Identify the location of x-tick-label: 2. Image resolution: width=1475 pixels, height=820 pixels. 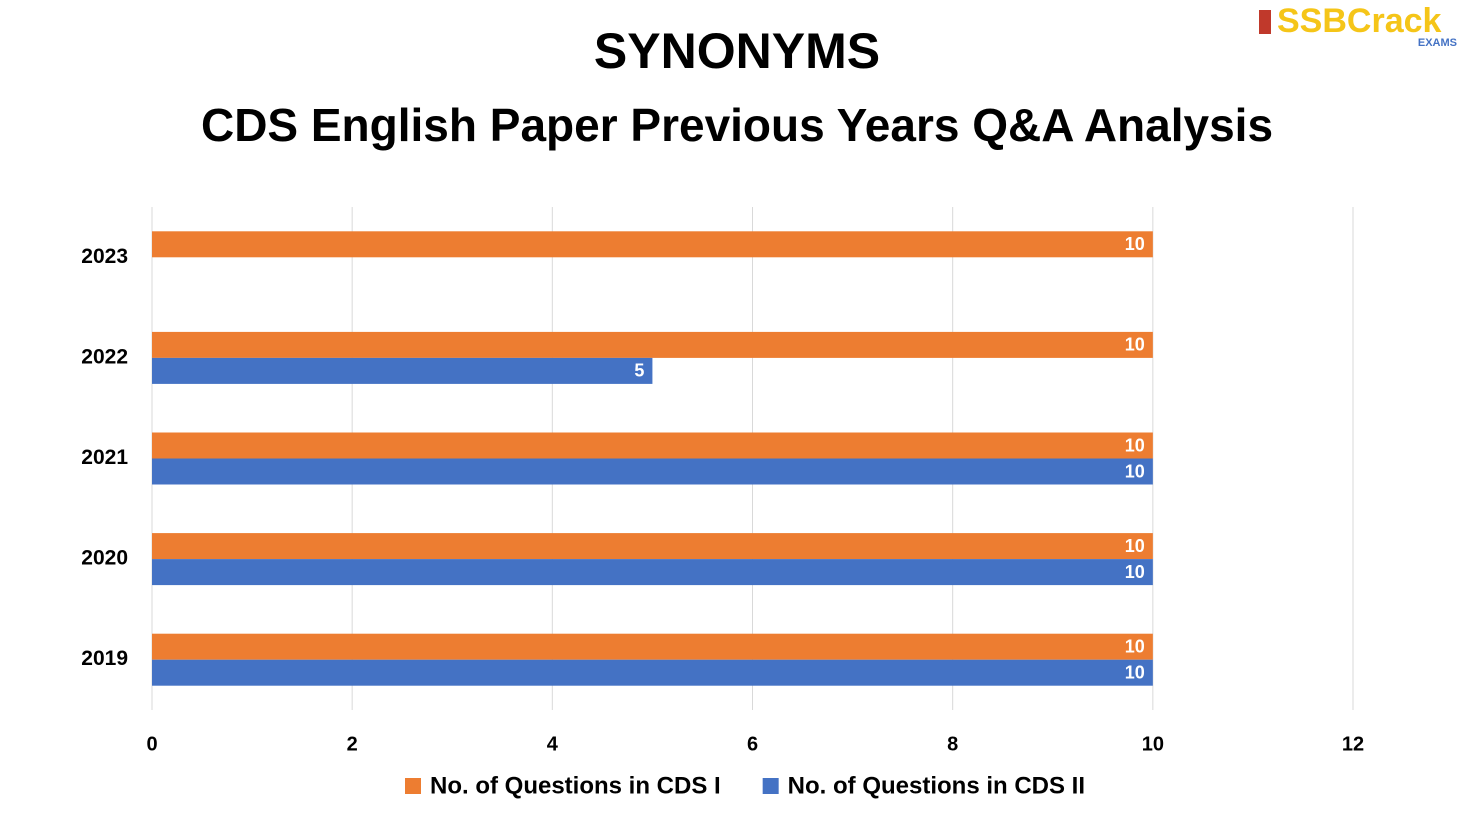
(352, 744).